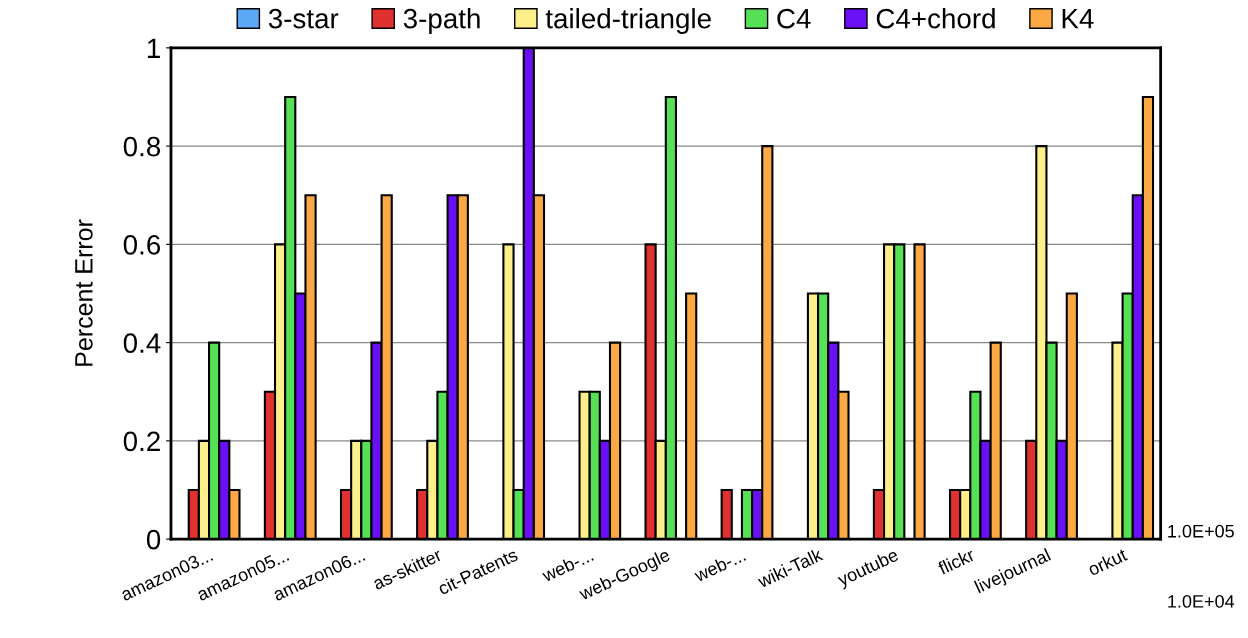  What do you see at coordinates (303, 18) in the screenshot?
I see `legend-label: 3-star` at bounding box center [303, 18].